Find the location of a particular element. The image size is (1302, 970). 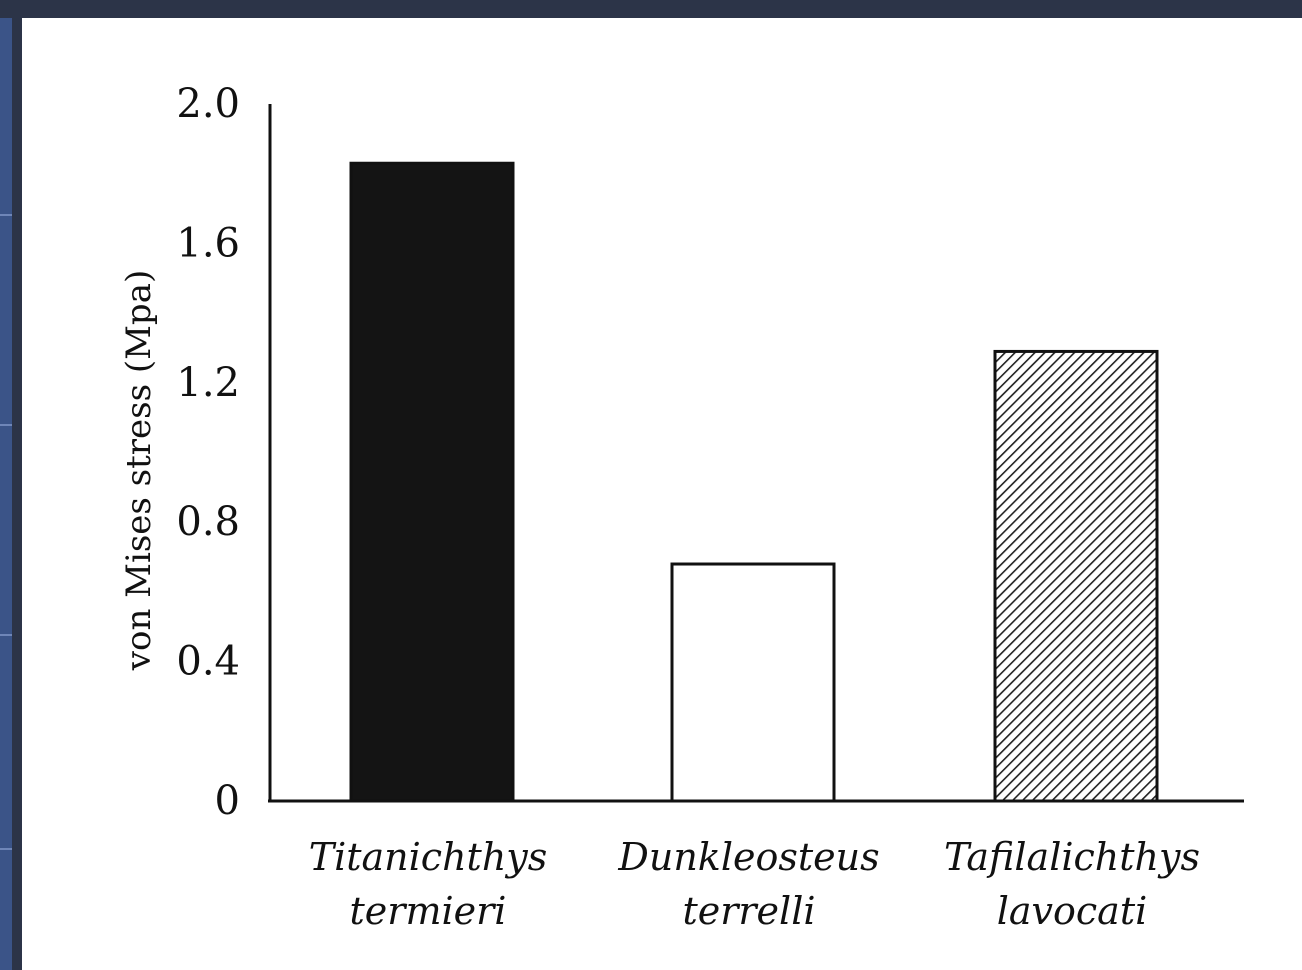

y-tick-label: 1.6 is located at coordinates (208, 243).